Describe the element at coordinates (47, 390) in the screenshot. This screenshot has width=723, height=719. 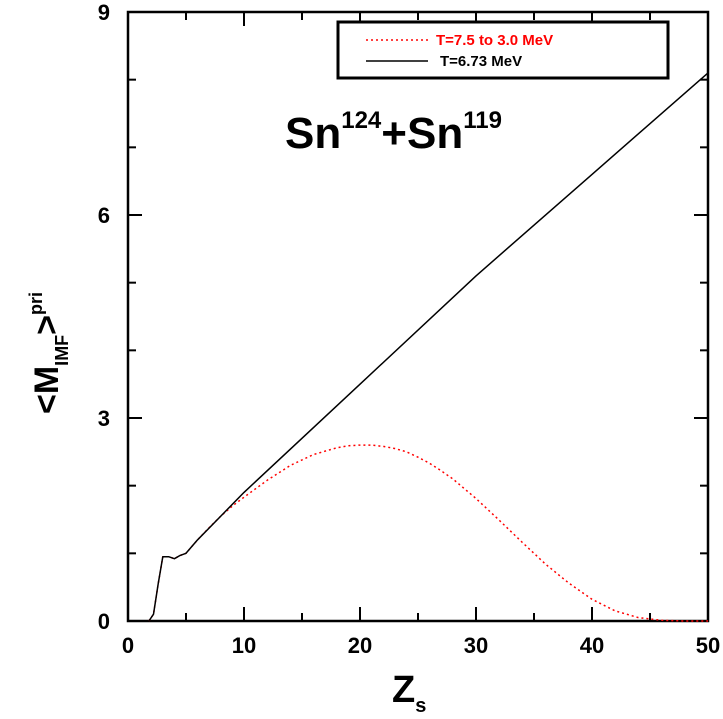
I see `y-axis-title-pre: <M` at that location.